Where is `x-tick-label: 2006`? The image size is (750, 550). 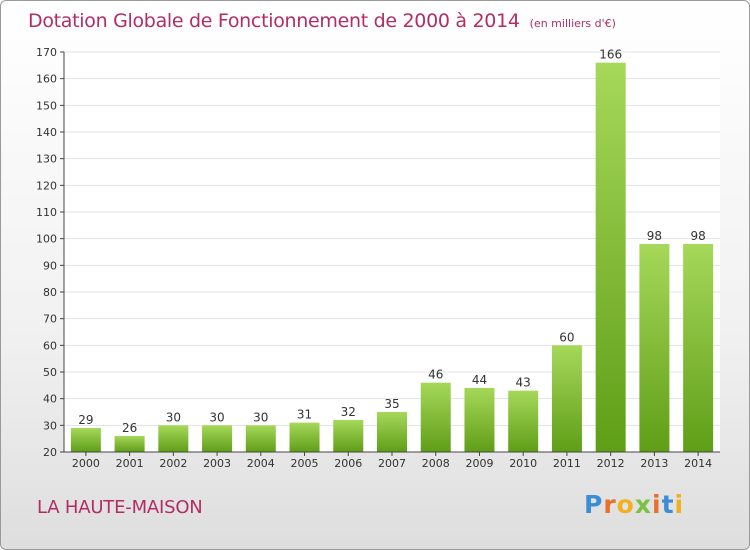
x-tick-label: 2006 is located at coordinates (348, 463).